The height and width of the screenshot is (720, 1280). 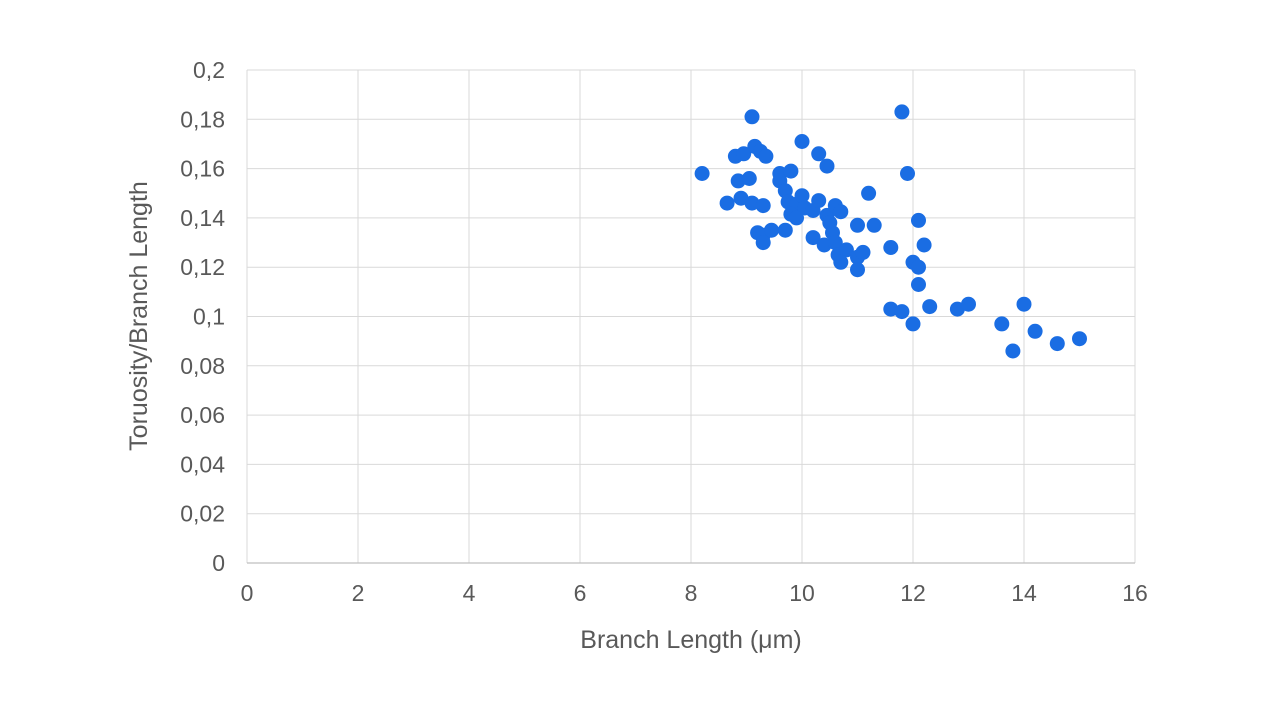 I want to click on x-tick-label: 10, so click(x=802, y=593).